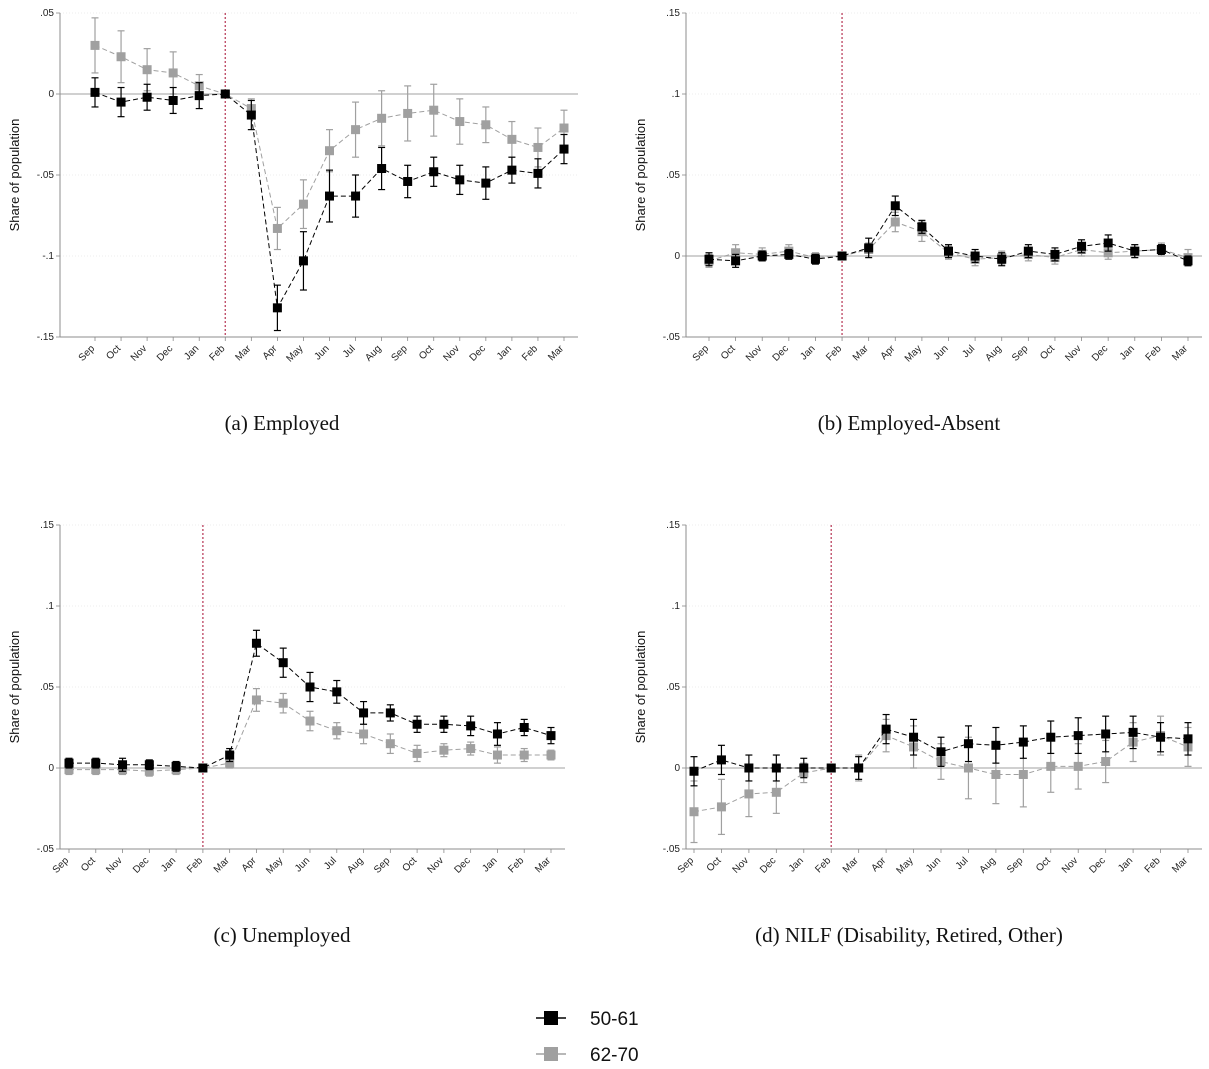  I want to click on legend-marker, so click(551, 1054).